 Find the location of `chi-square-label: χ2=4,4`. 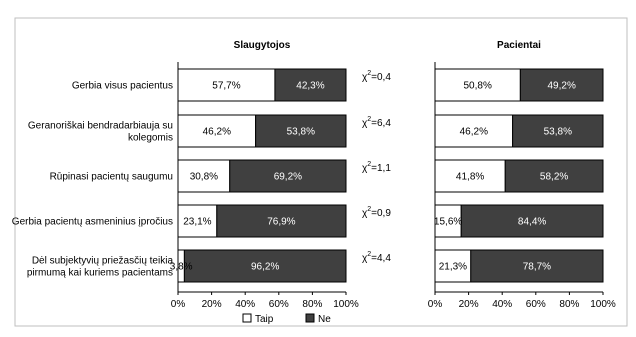

chi-square-label: χ2=4,4 is located at coordinates (376, 257).